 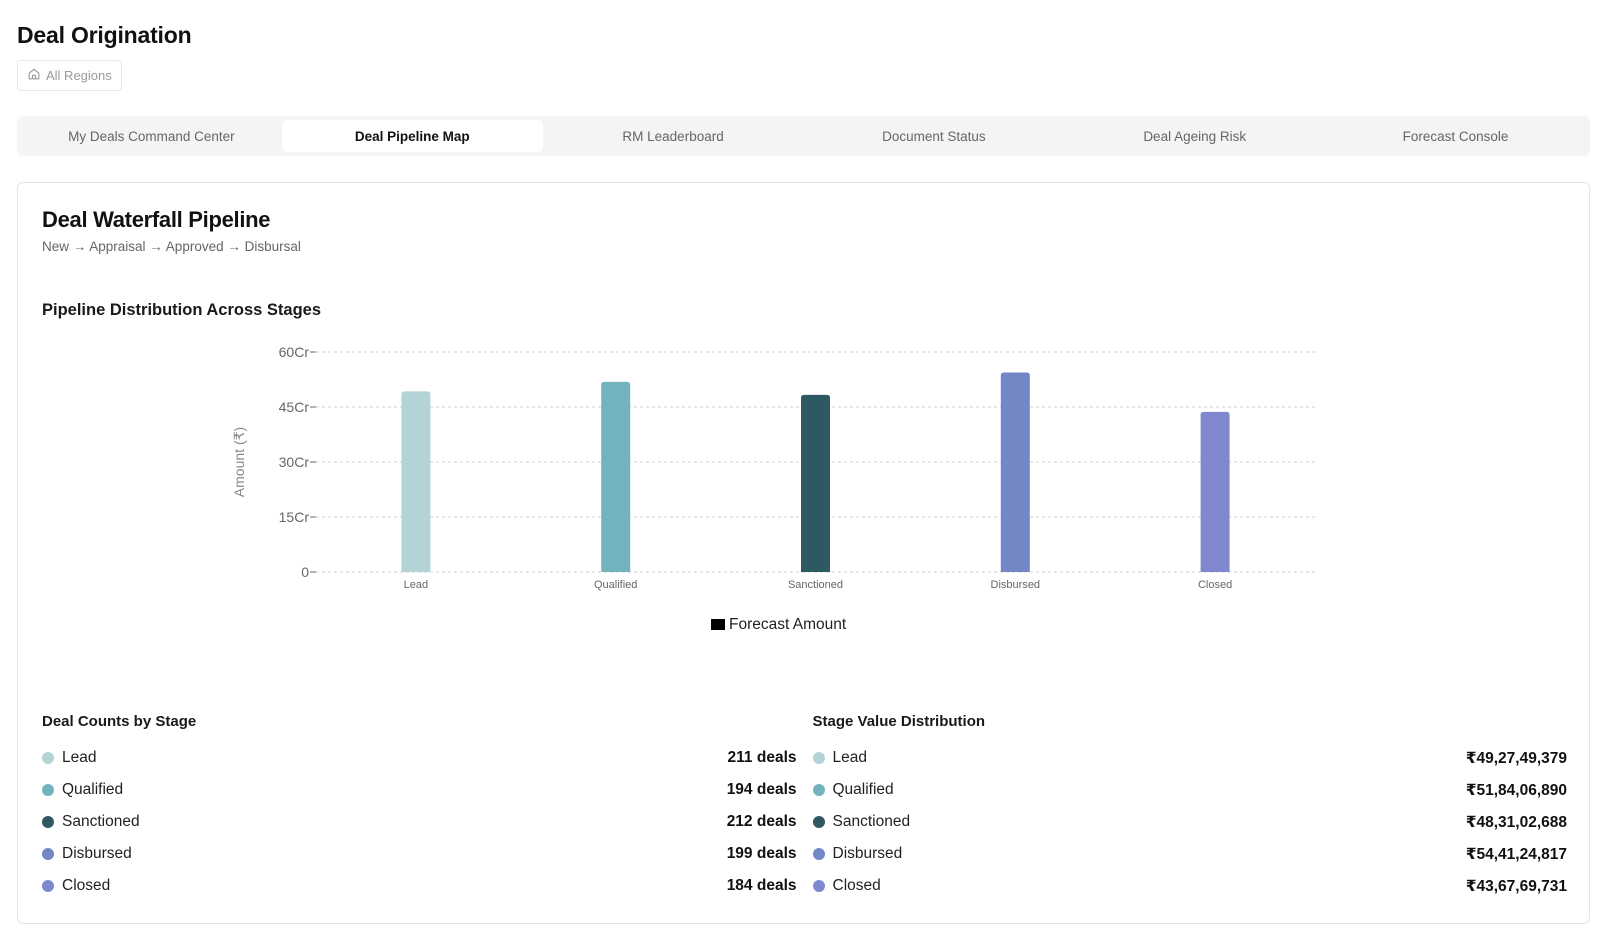 What do you see at coordinates (1215, 491) in the screenshot?
I see `bar-closed` at bounding box center [1215, 491].